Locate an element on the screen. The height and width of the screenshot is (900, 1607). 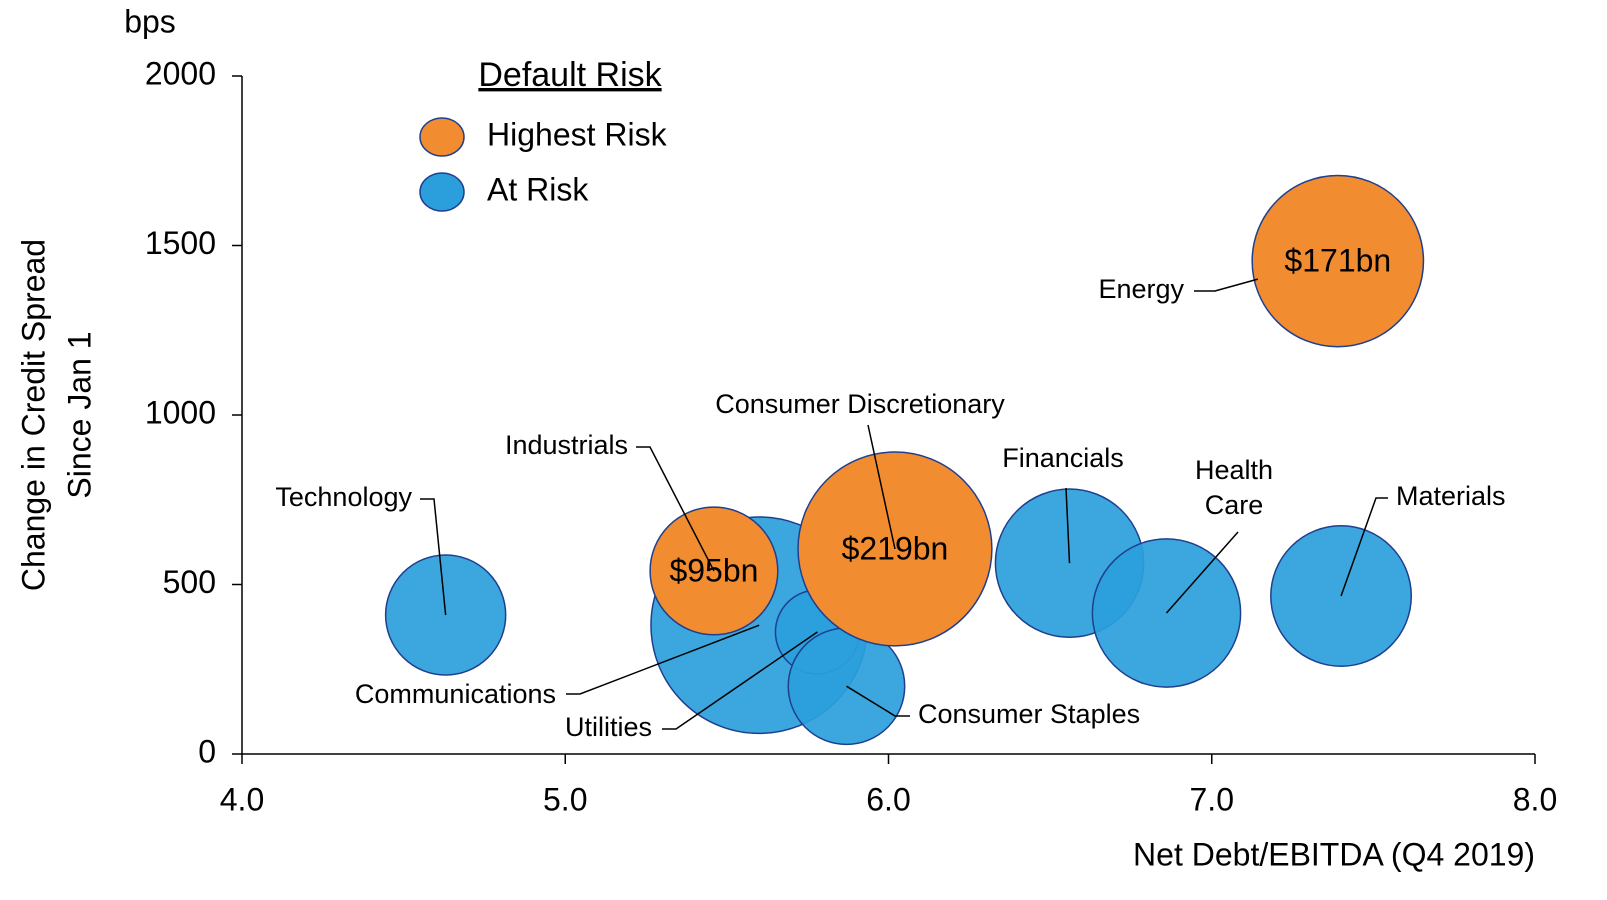
value-label: $171bn is located at coordinates (1337, 261).